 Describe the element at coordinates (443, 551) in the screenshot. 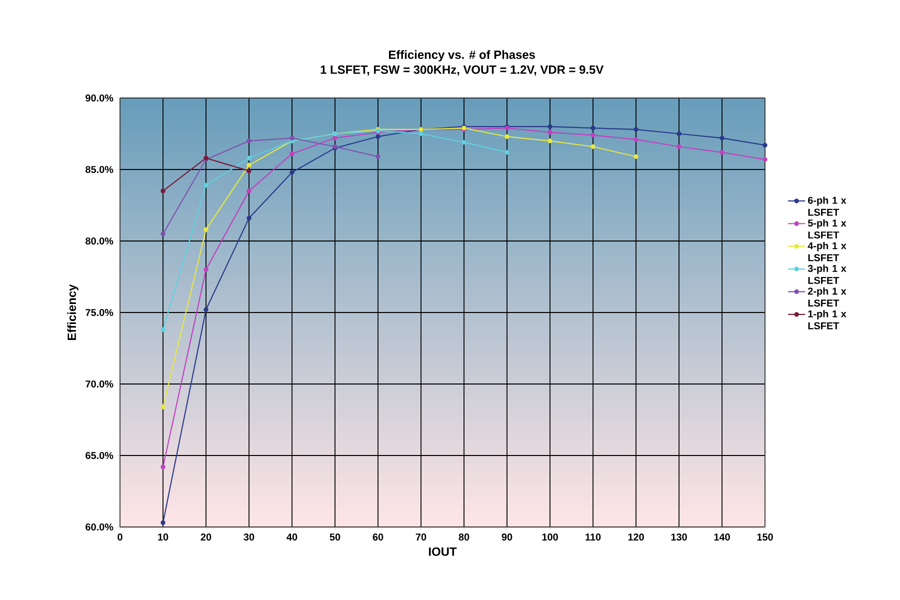

I see `x-axis-title: IOUT` at that location.